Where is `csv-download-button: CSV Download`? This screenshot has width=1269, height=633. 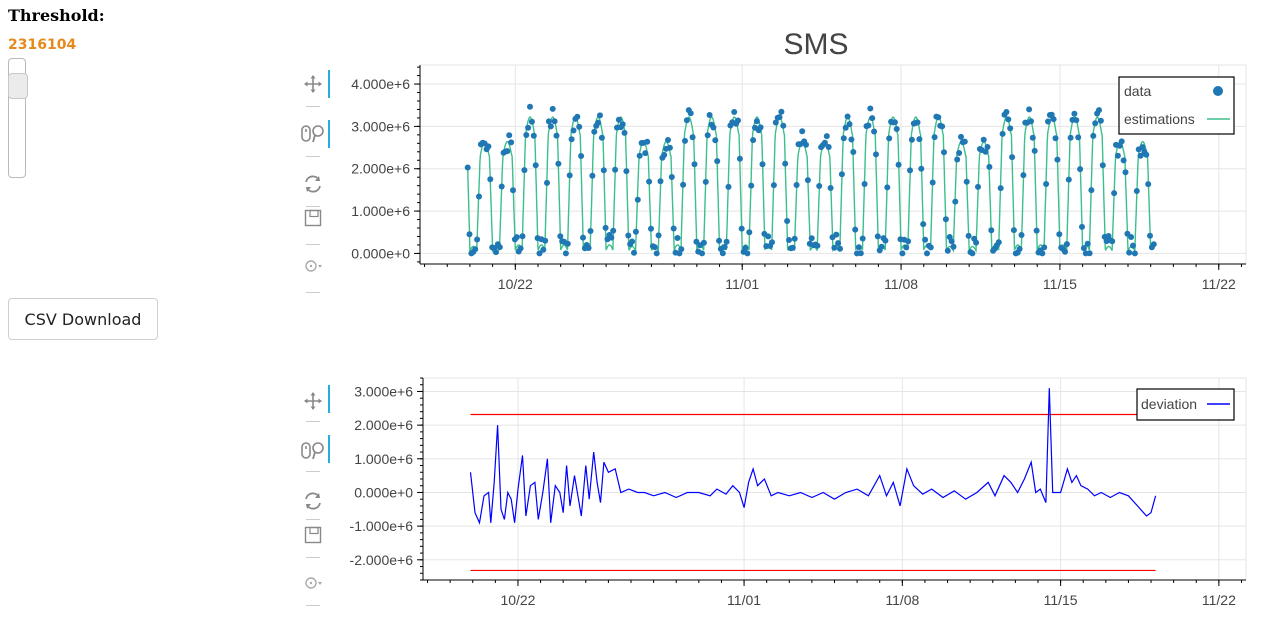
csv-download-button: CSV Download is located at coordinates (83, 319).